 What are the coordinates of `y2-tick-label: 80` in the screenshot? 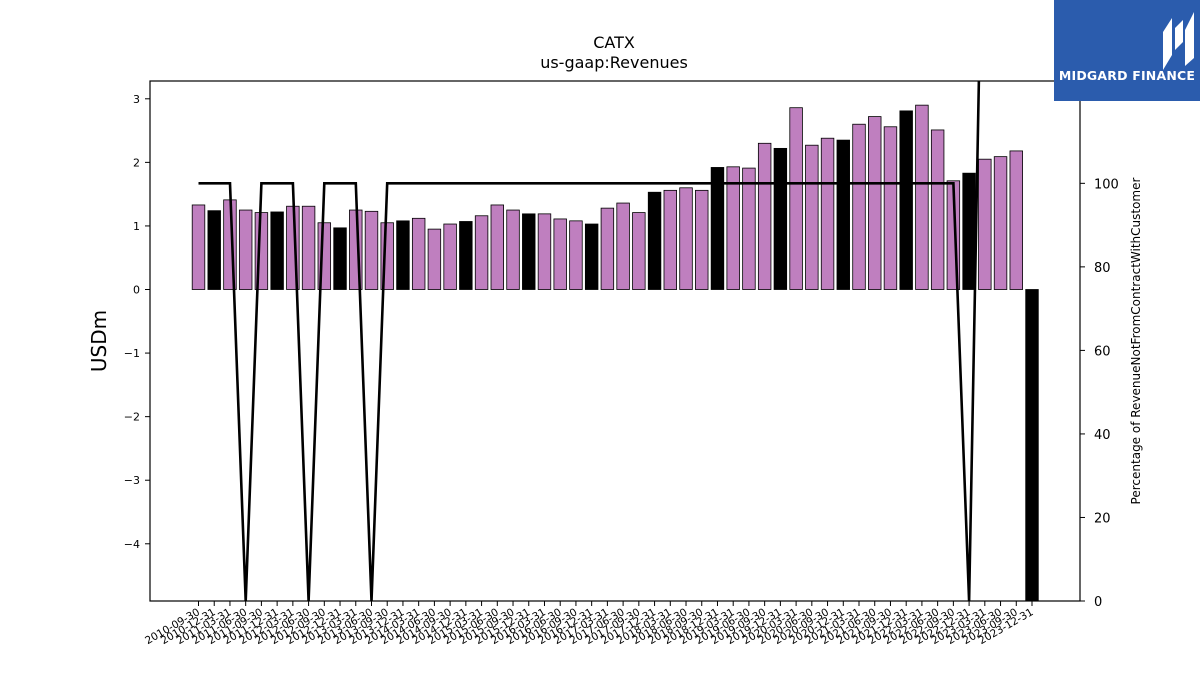 It's located at (1102, 268).